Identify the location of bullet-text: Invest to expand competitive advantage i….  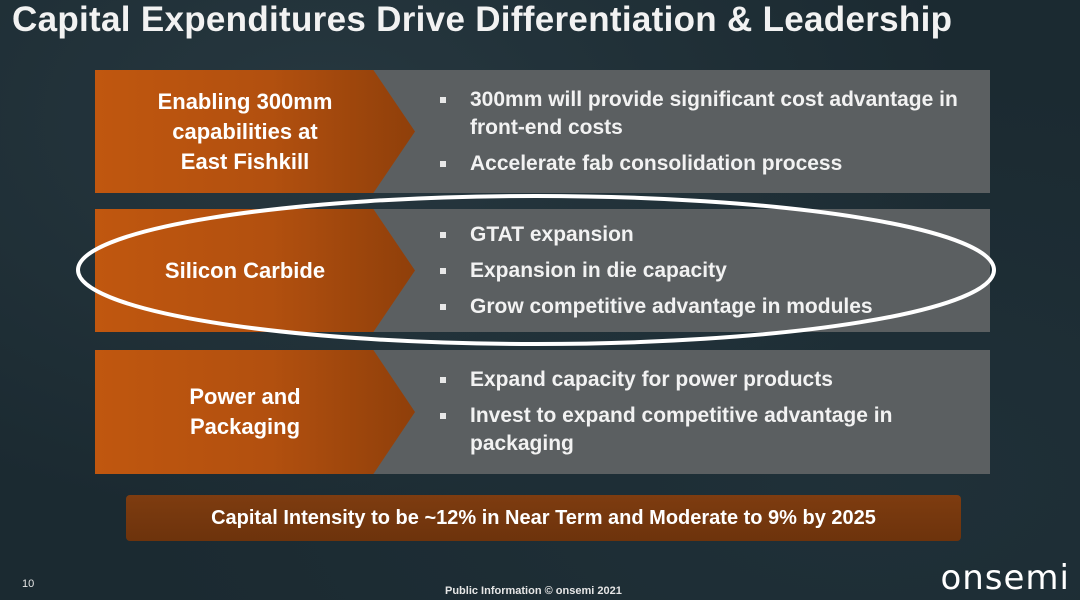
(681, 429).